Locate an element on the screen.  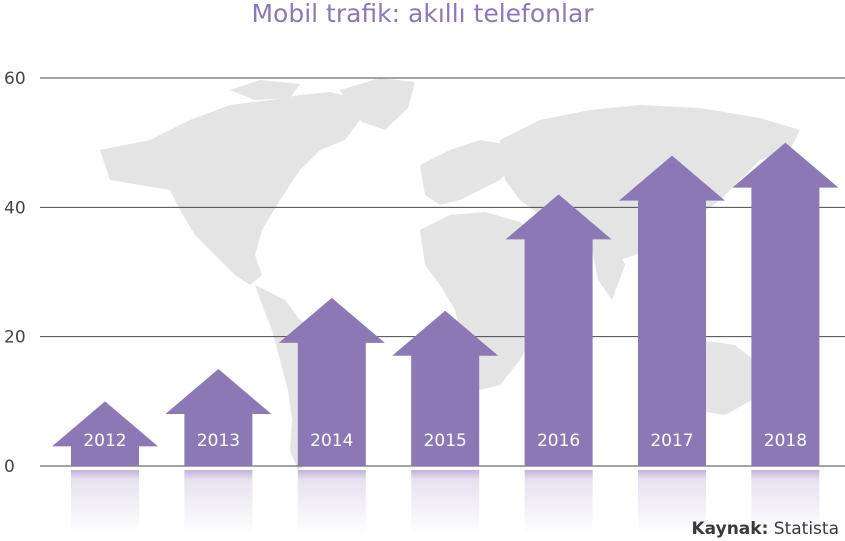
y-tick-label: 0 is located at coordinates (9, 467).